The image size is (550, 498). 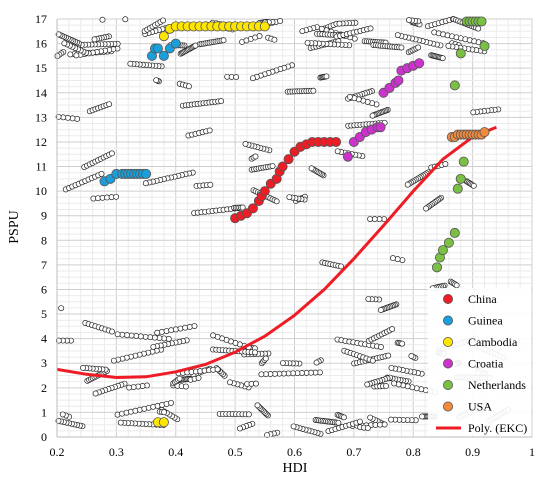 I want to click on y-tick-label: 16, so click(x=41, y=44).